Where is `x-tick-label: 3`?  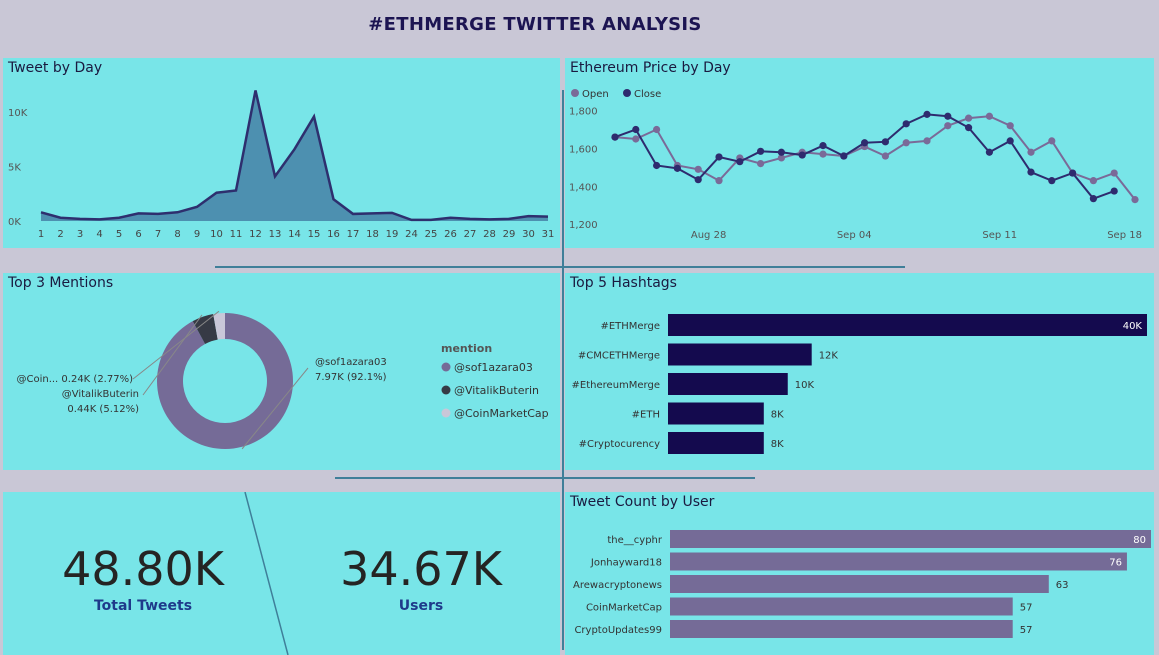 x-tick-label: 3 is located at coordinates (80, 234).